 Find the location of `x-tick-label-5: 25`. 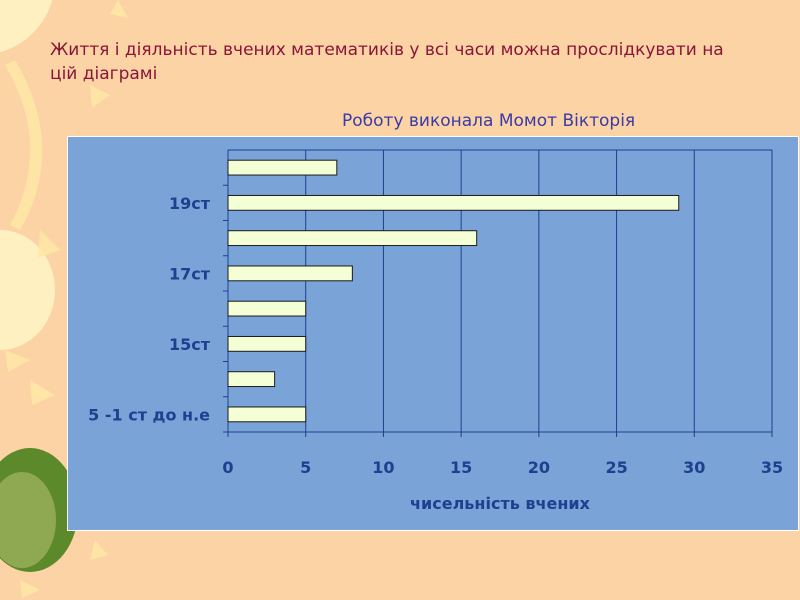

x-tick-label-5: 25 is located at coordinates (616, 467).